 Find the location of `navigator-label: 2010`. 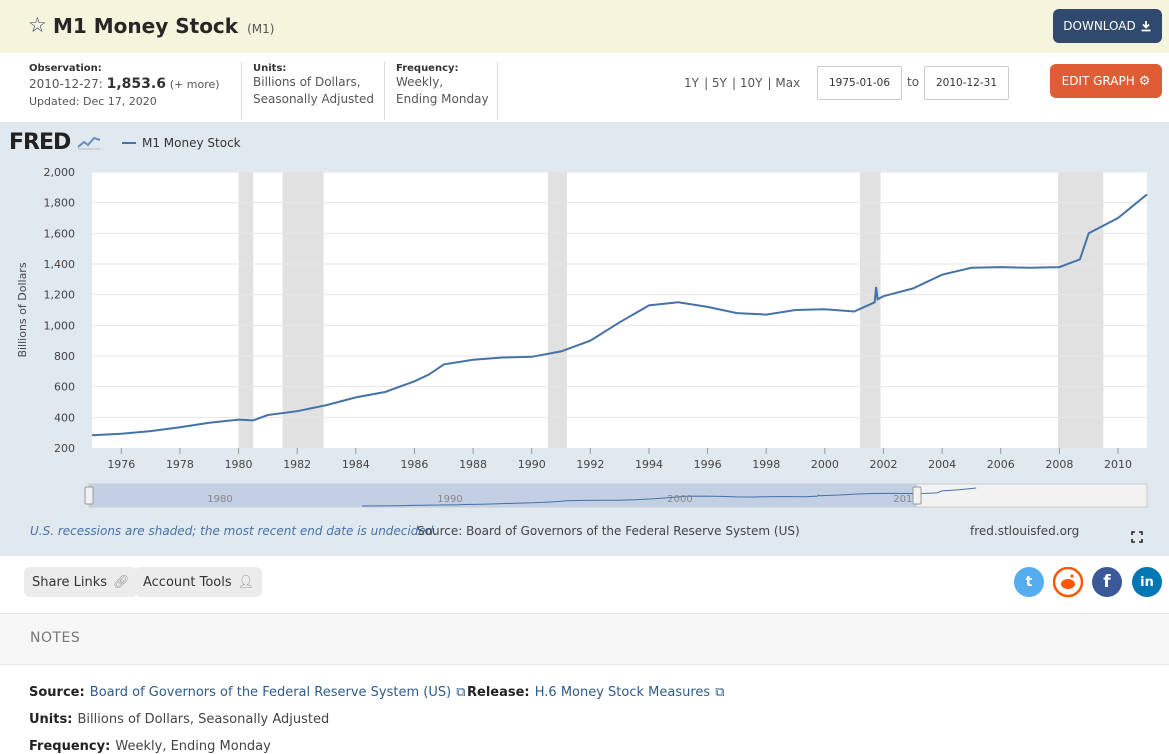

navigator-label: 2010 is located at coordinates (905, 499).